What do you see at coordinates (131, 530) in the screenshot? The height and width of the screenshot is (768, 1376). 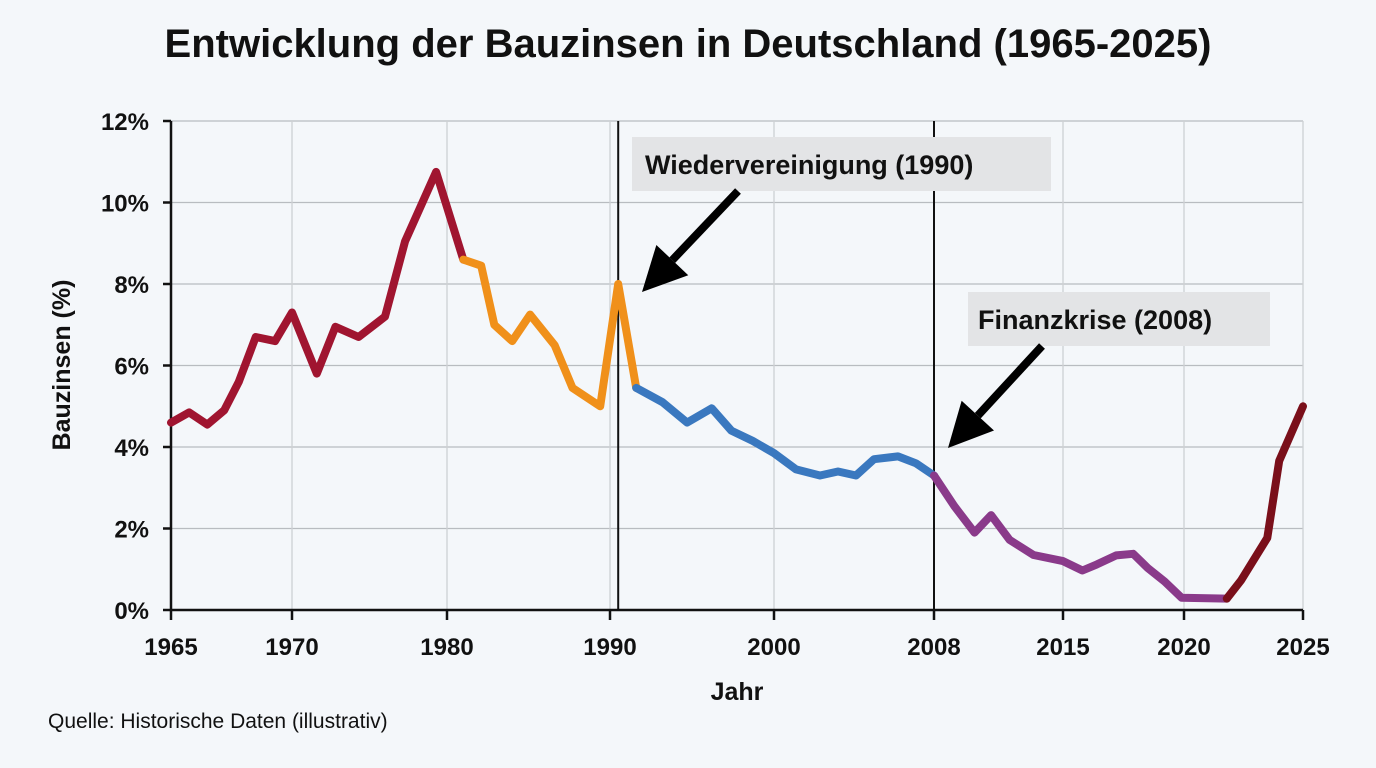 I see `y-tick-label: 2%` at bounding box center [131, 530].